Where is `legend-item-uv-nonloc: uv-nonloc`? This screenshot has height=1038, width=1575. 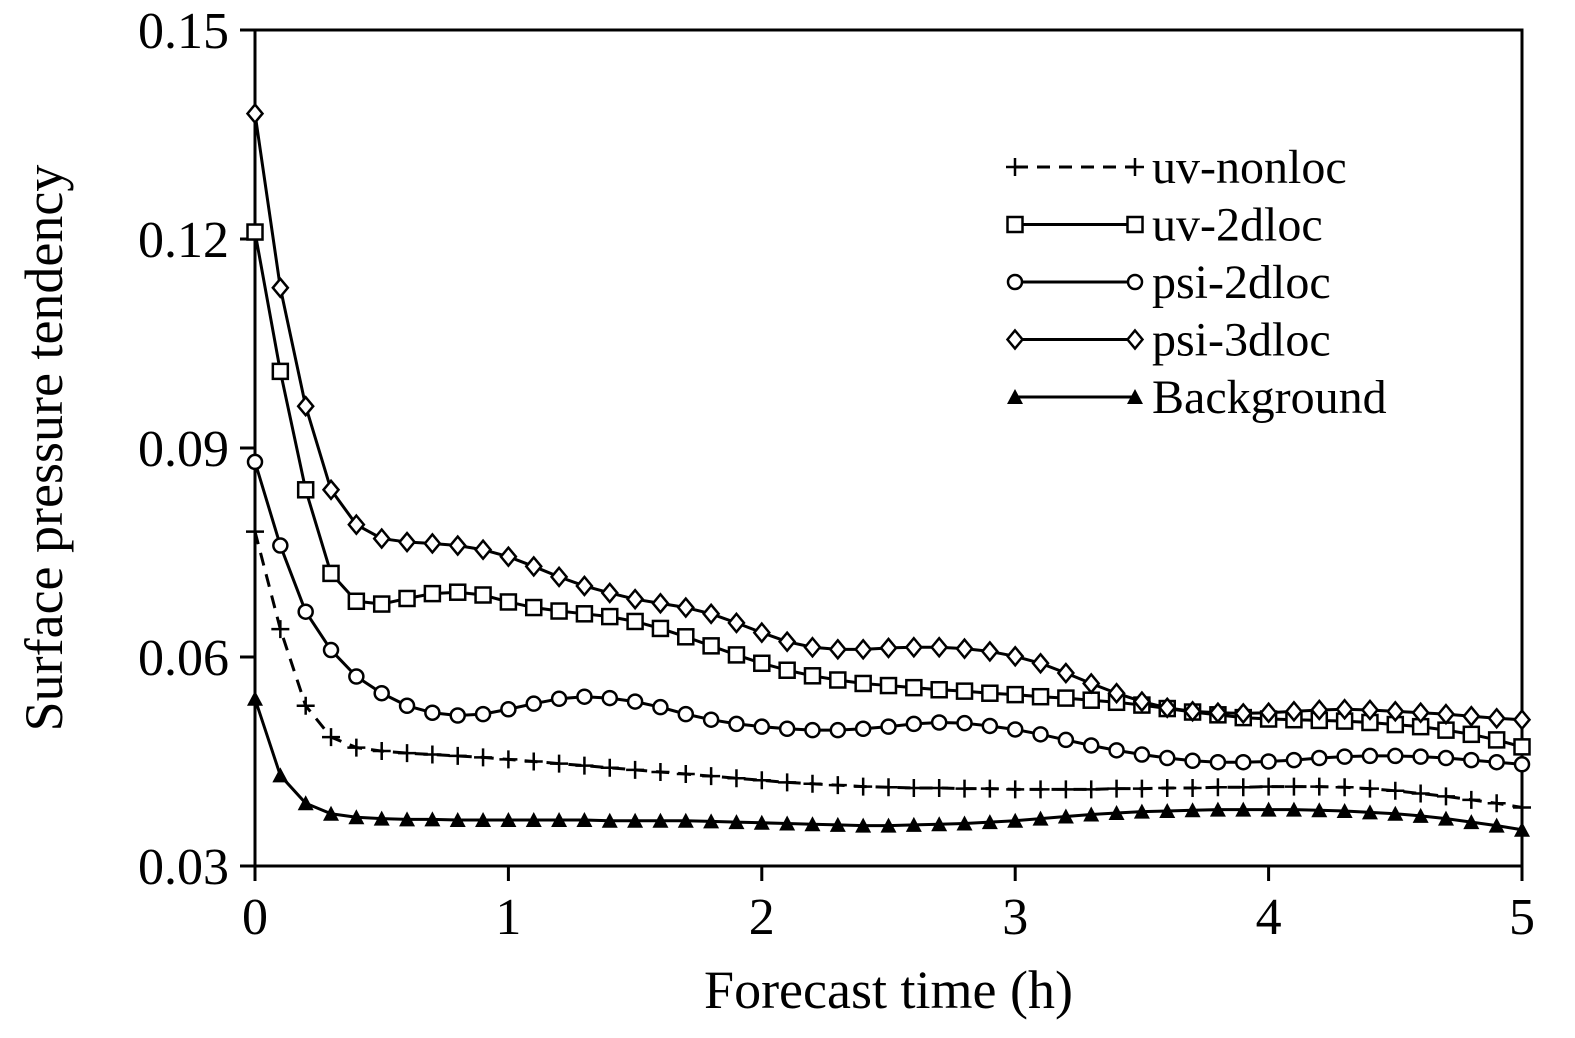
legend-item-uv-nonloc: uv-nonloc is located at coordinates (1176, 167).